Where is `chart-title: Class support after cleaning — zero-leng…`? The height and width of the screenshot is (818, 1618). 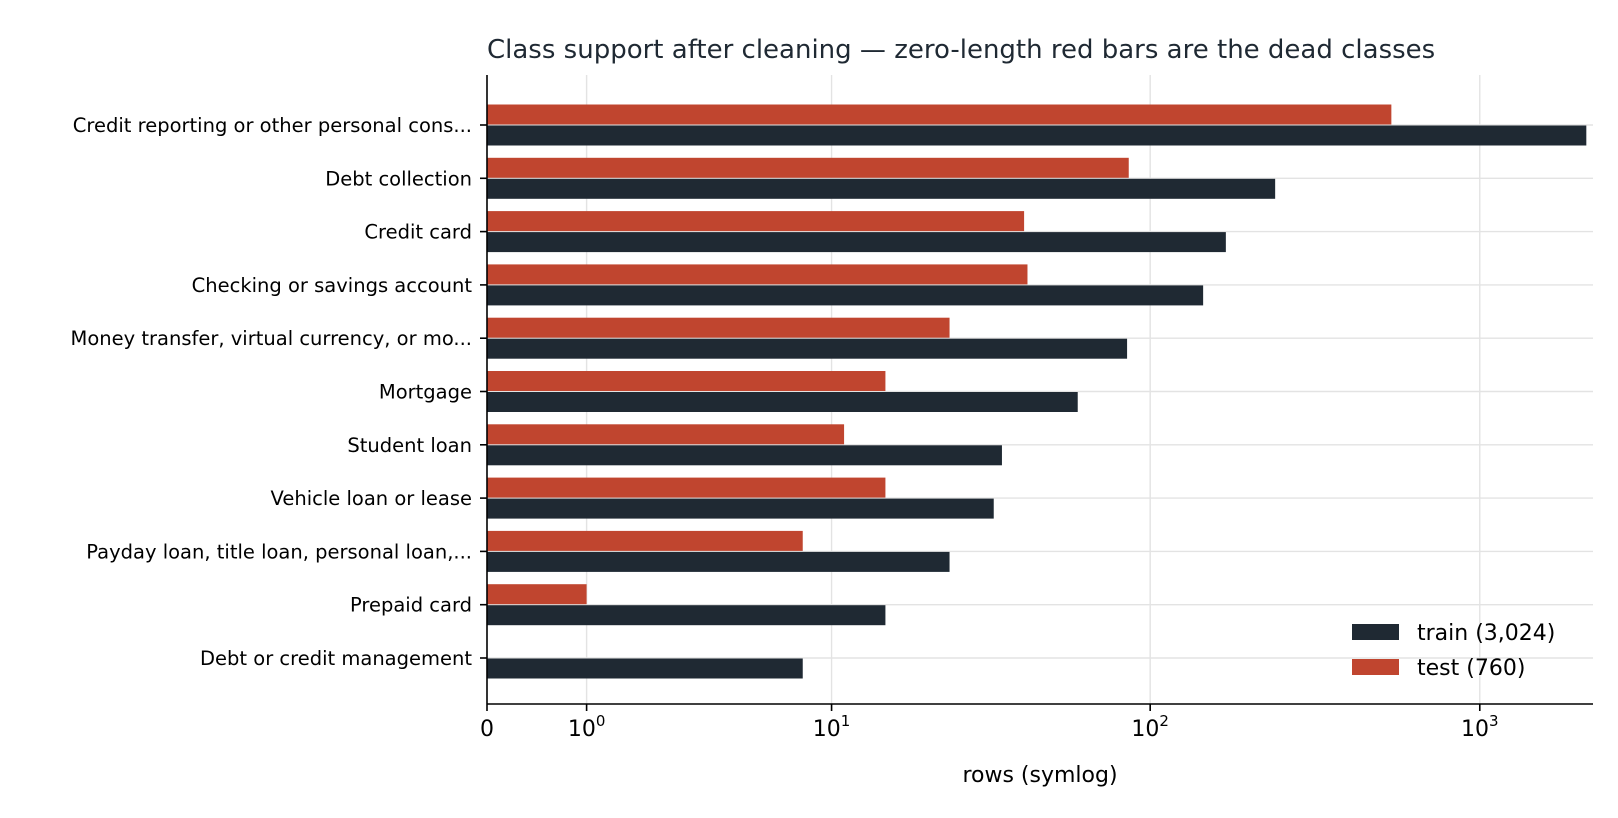
chart-title: Class support after cleaning — zero-leng… is located at coordinates (961, 50).